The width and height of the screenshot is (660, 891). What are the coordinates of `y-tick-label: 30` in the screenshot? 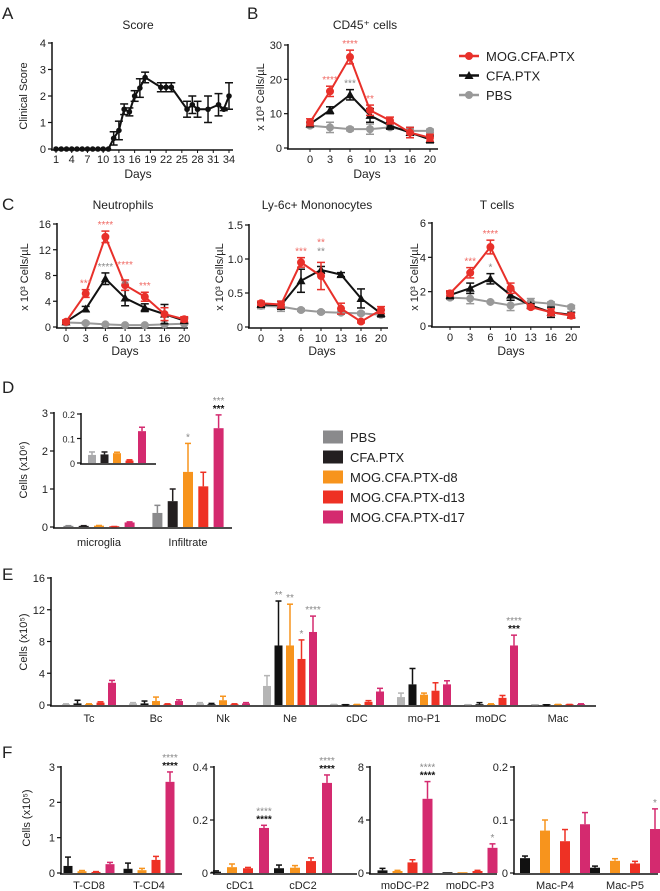 It's located at (276, 46).